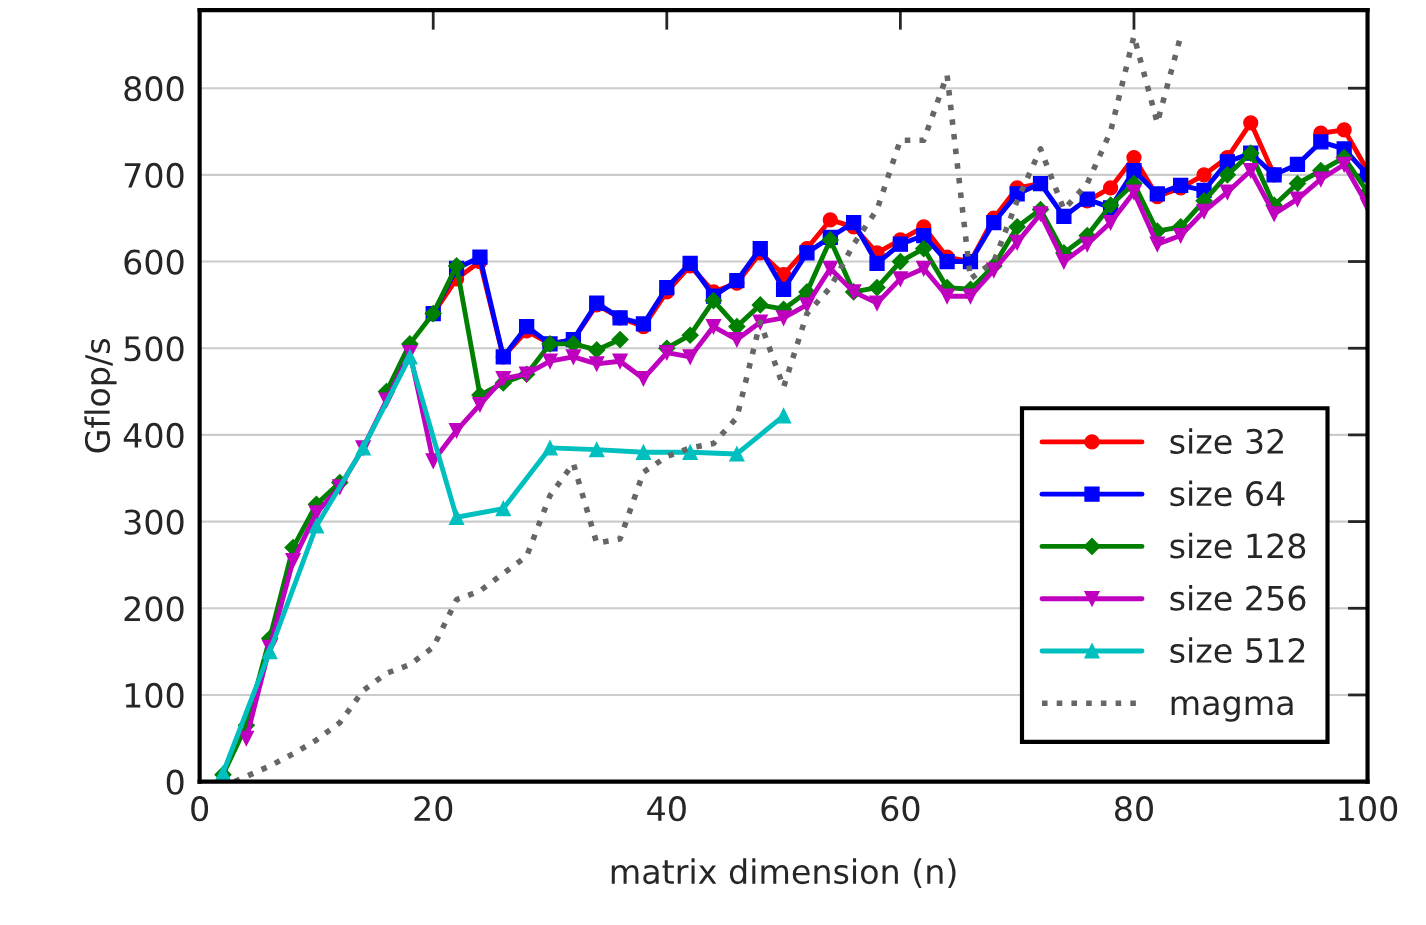 The width and height of the screenshot is (1426, 925). I want to click on x-tick-label: 20, so click(433, 809).